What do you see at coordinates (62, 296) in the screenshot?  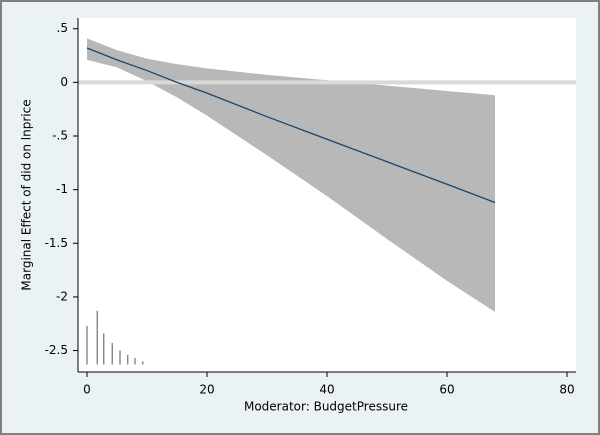 I see `y-tick-label: -2` at bounding box center [62, 296].